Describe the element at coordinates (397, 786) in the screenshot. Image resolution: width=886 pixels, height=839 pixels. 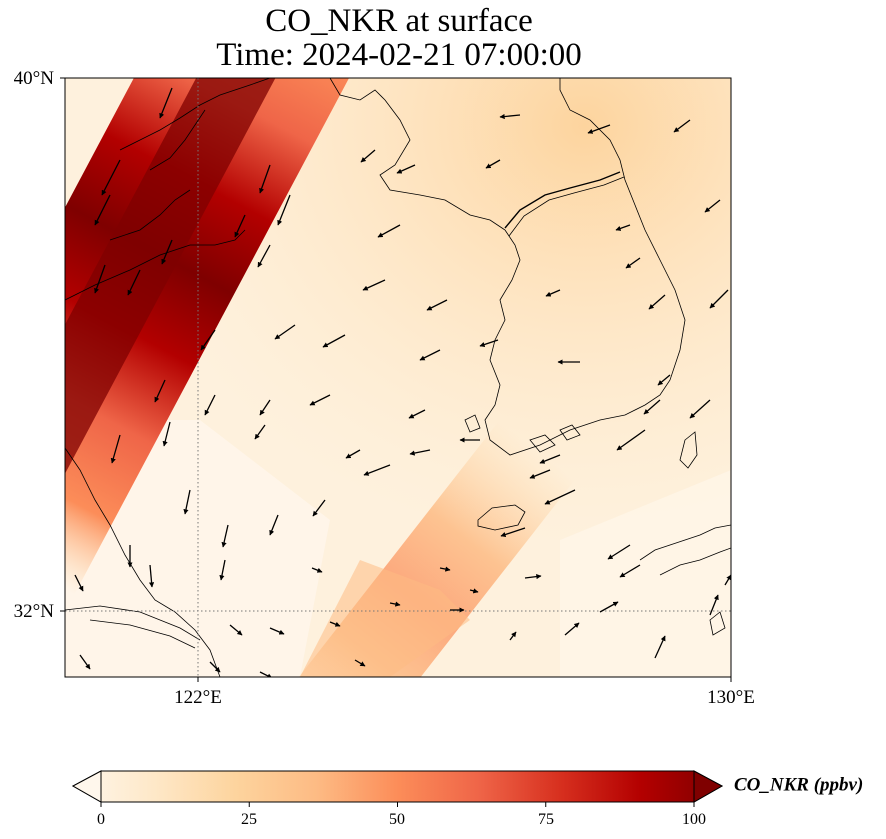
I see `colorbar-body` at that location.